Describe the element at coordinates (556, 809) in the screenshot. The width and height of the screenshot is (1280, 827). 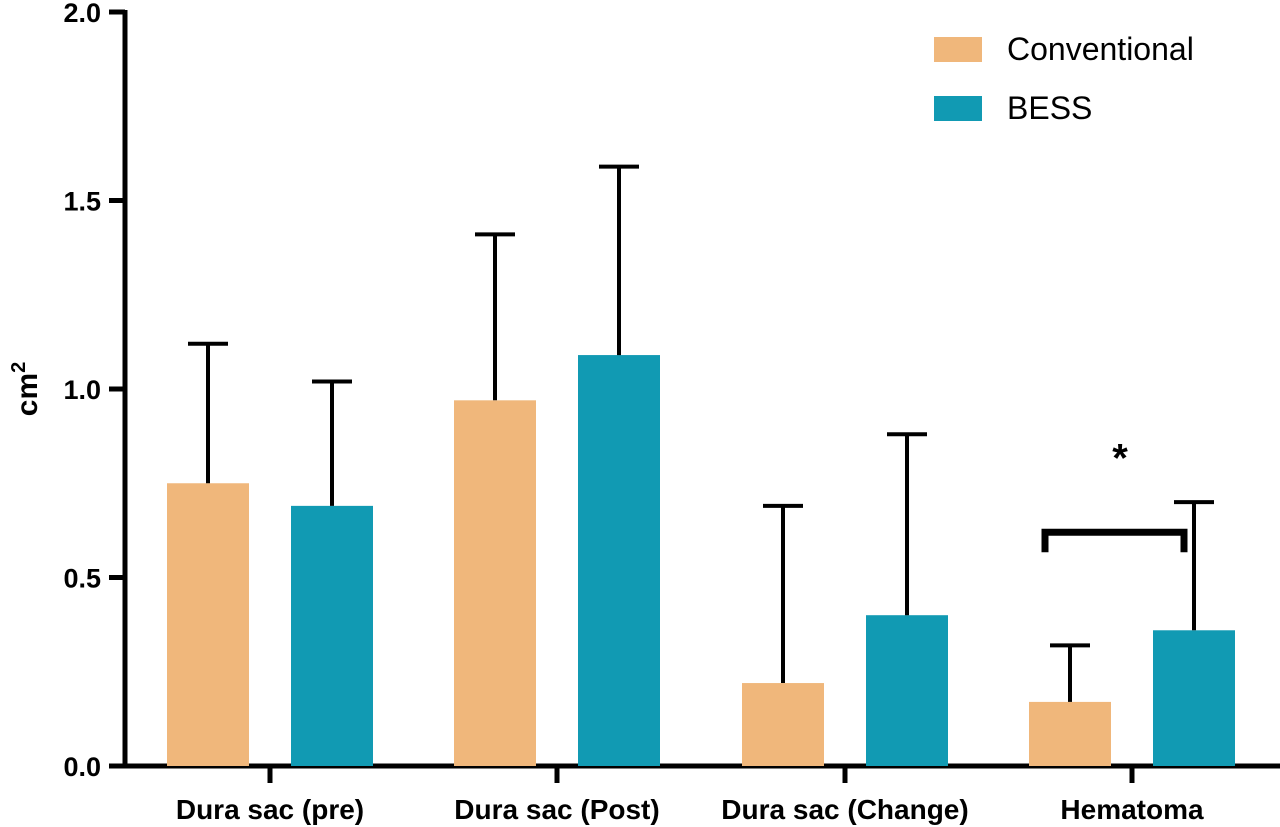
I see `x-tick-label: Dura sac (Post)` at that location.